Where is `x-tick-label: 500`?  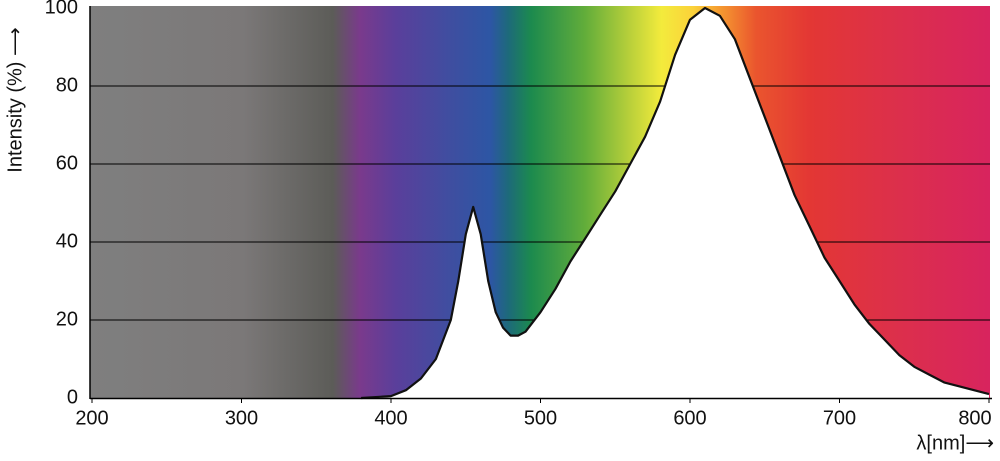
x-tick-label: 500 is located at coordinates (540, 418).